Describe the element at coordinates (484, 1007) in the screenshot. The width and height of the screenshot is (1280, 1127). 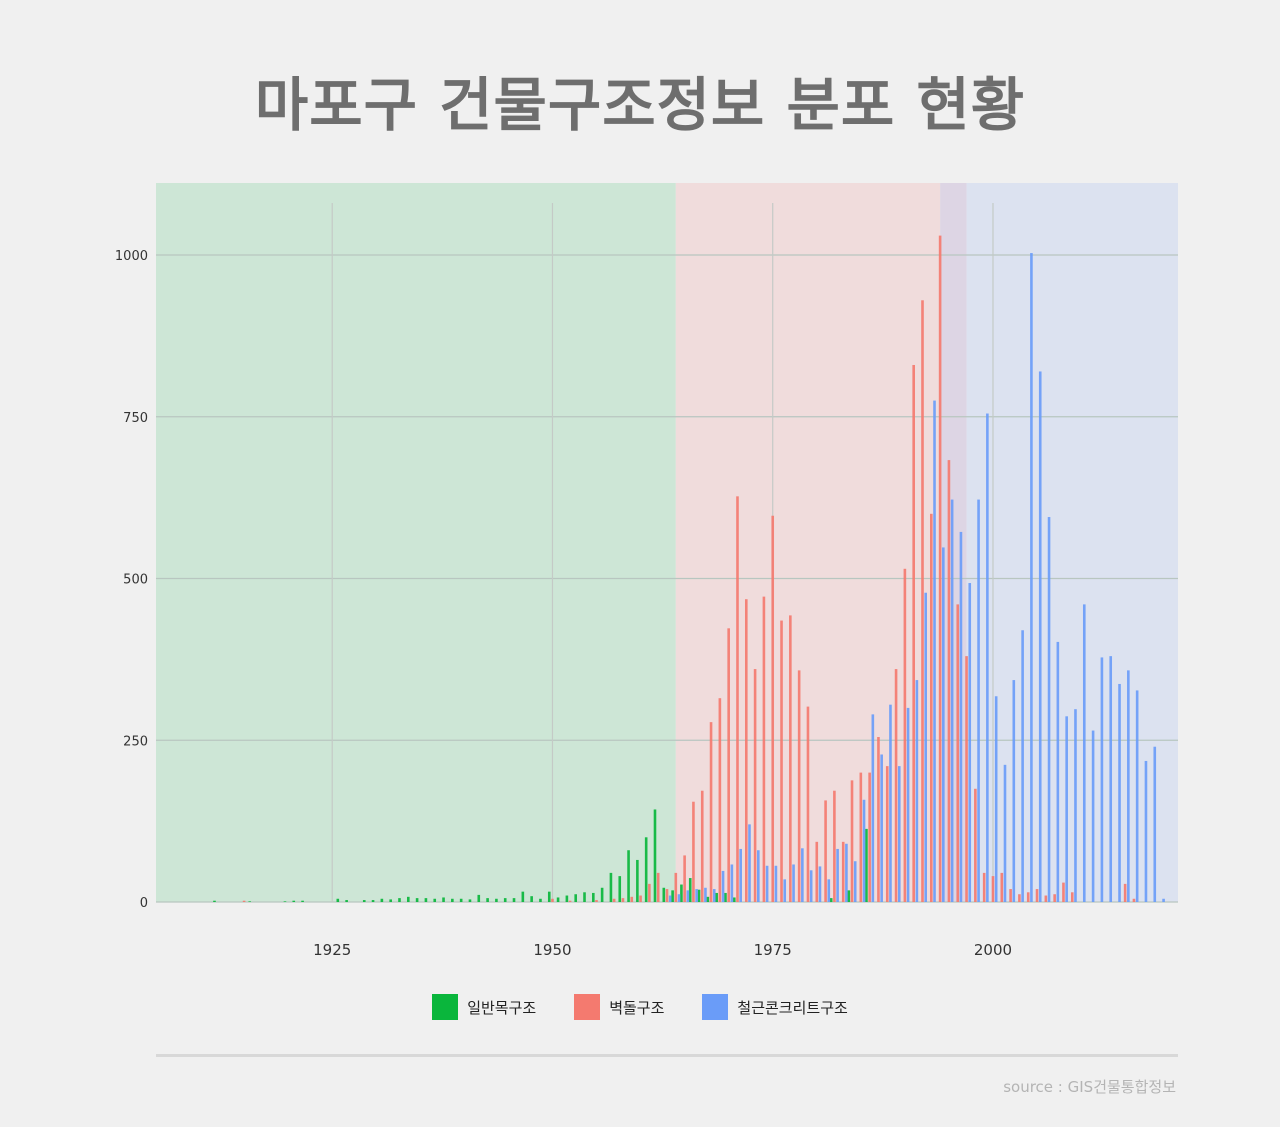
I see `legend-item: 일반목구조` at that location.